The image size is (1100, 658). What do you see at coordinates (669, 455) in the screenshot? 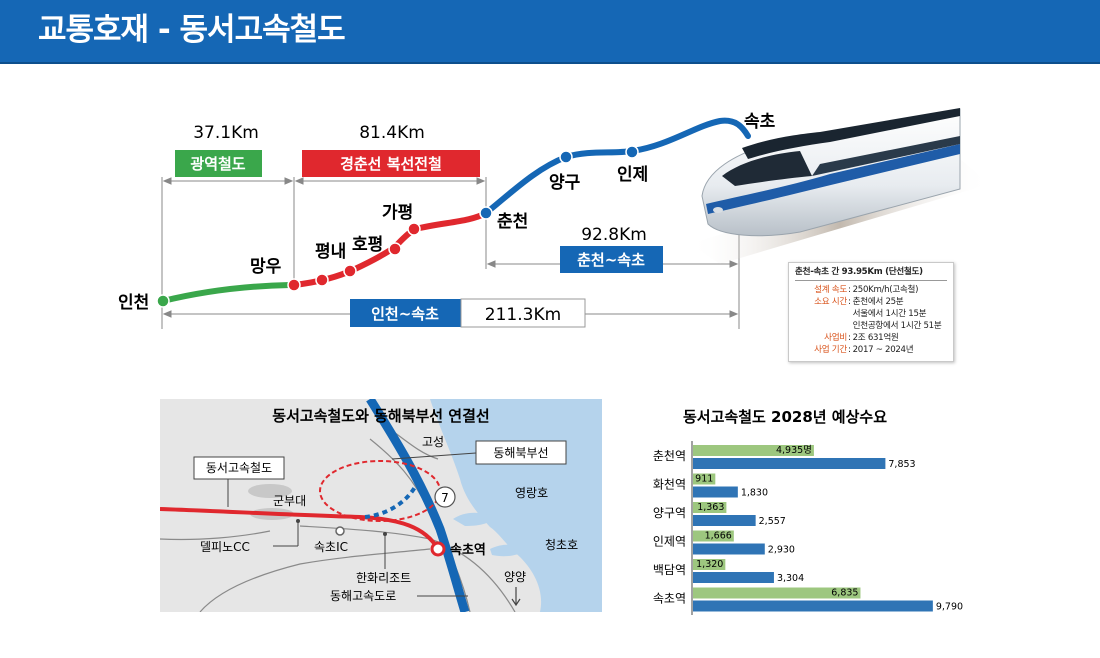
I see `category-label: 춘천역` at bounding box center [669, 455].